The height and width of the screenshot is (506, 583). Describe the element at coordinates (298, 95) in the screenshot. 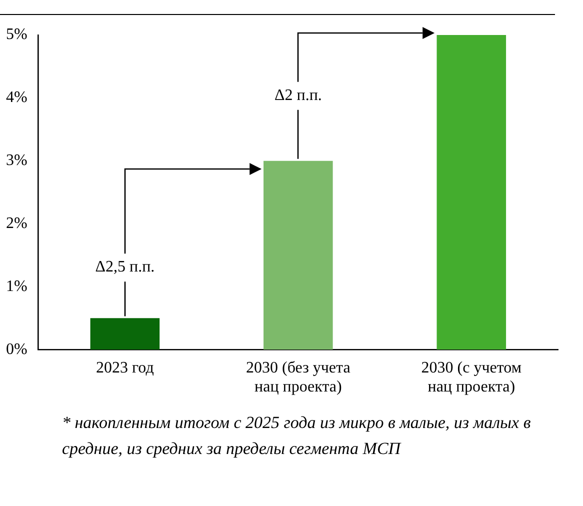

I see `annotation: Δ2 п.п.` at that location.